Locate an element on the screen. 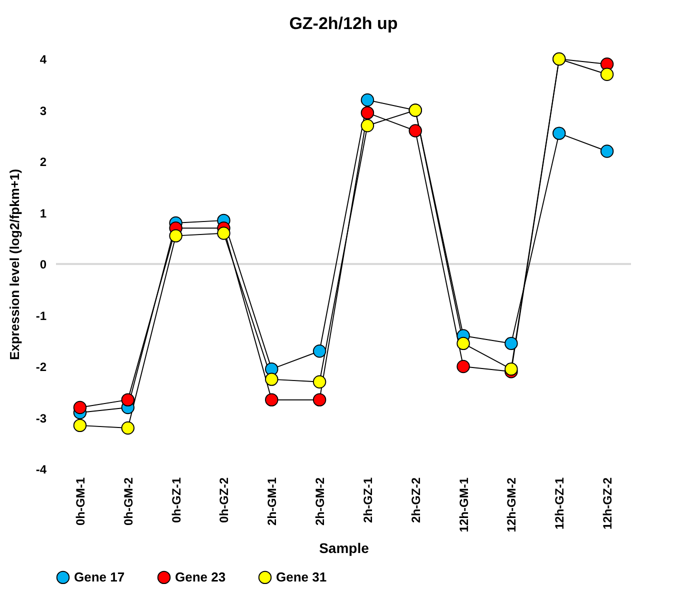 This screenshot has height=593, width=678. x-tick-label: 0h-GZ-1 is located at coordinates (176, 500).